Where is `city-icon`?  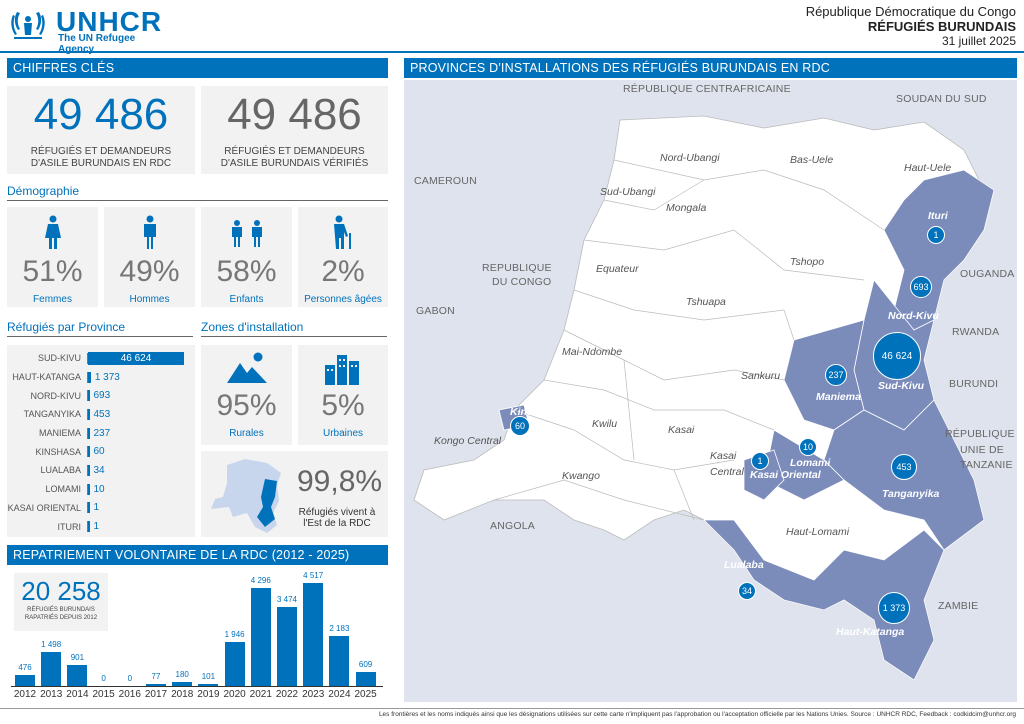 city-icon is located at coordinates (342, 370).